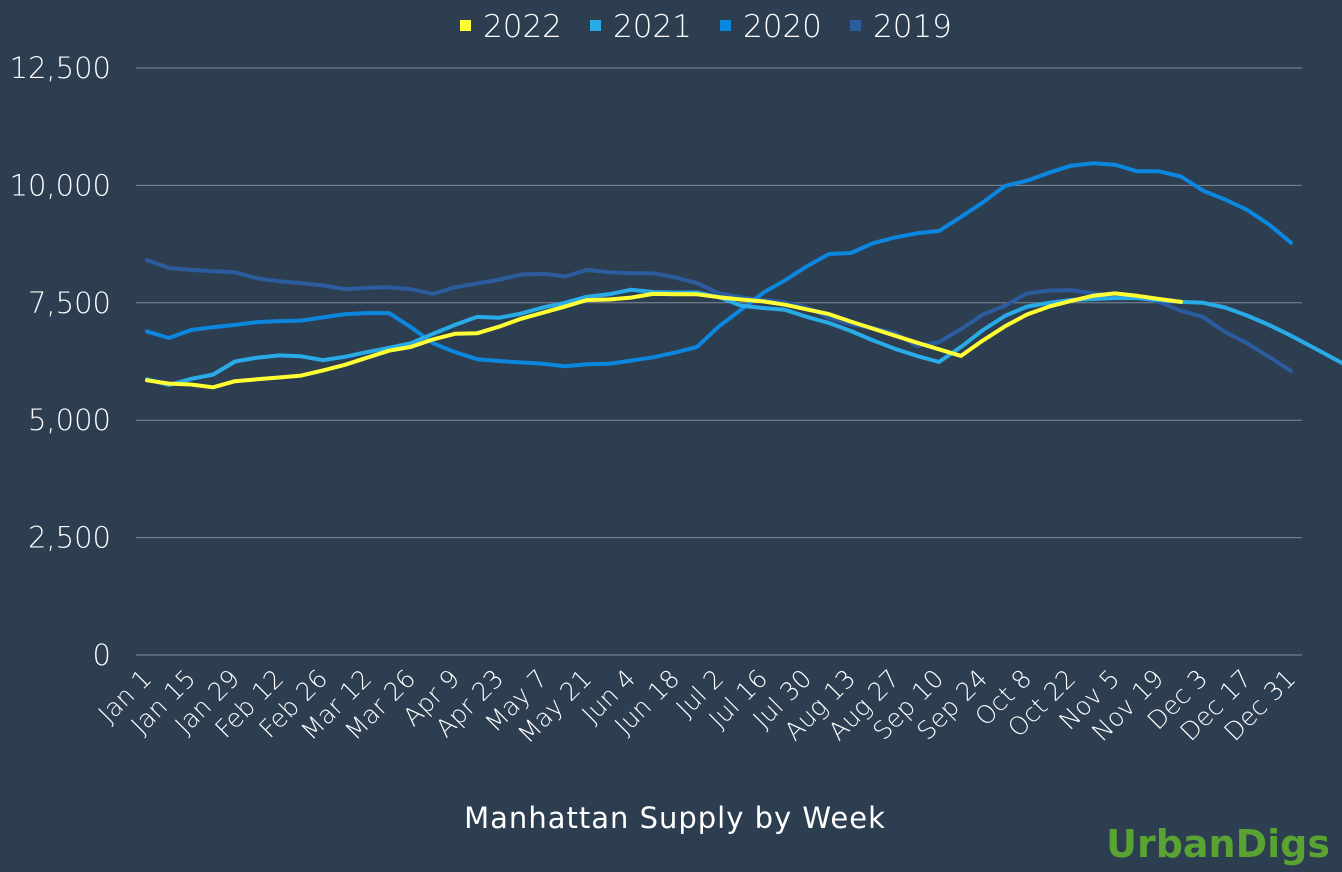 This screenshot has width=1342, height=872. Describe the element at coordinates (706, 27) in the screenshot. I see `legend: 2022 2021 2020 2019` at that location.